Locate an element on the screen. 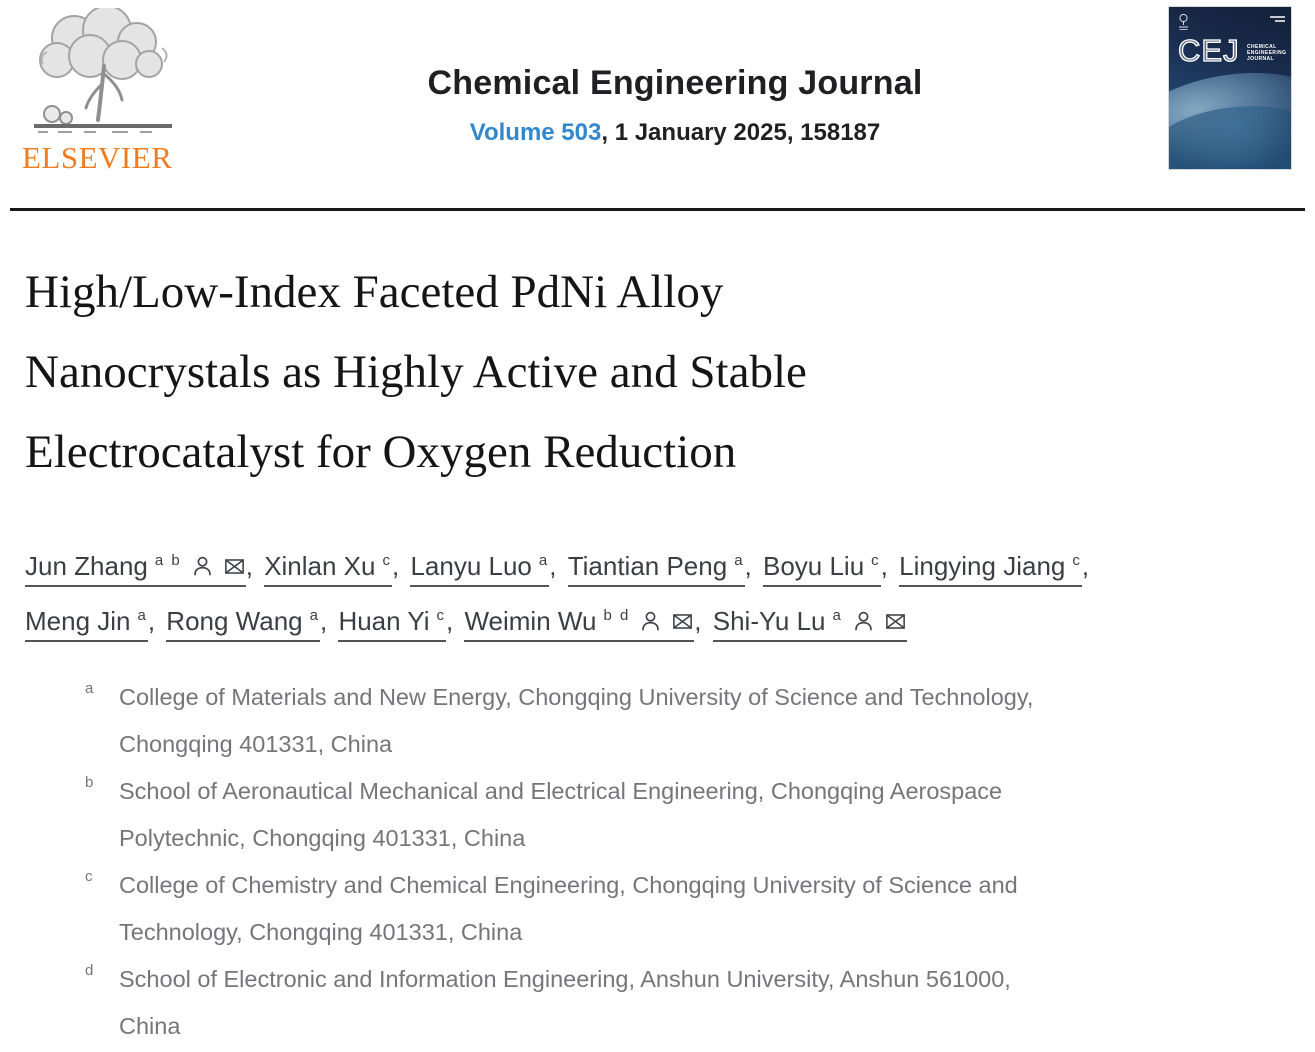 This screenshot has height=1052, width=1315. cover-issue-text-bar is located at coordinates (1277, 17).